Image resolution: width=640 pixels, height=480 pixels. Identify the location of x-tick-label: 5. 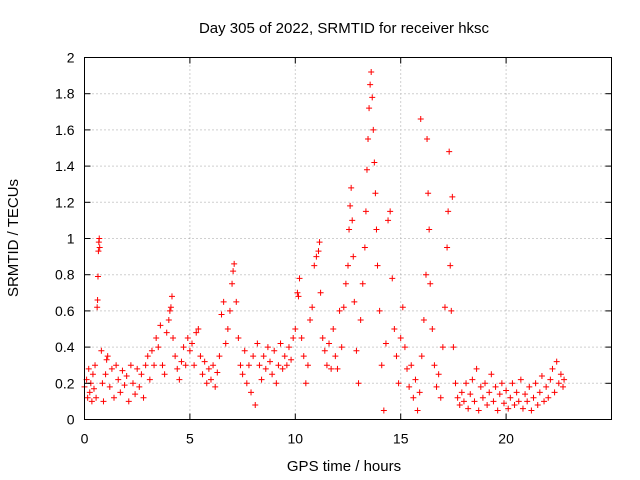
(190, 439).